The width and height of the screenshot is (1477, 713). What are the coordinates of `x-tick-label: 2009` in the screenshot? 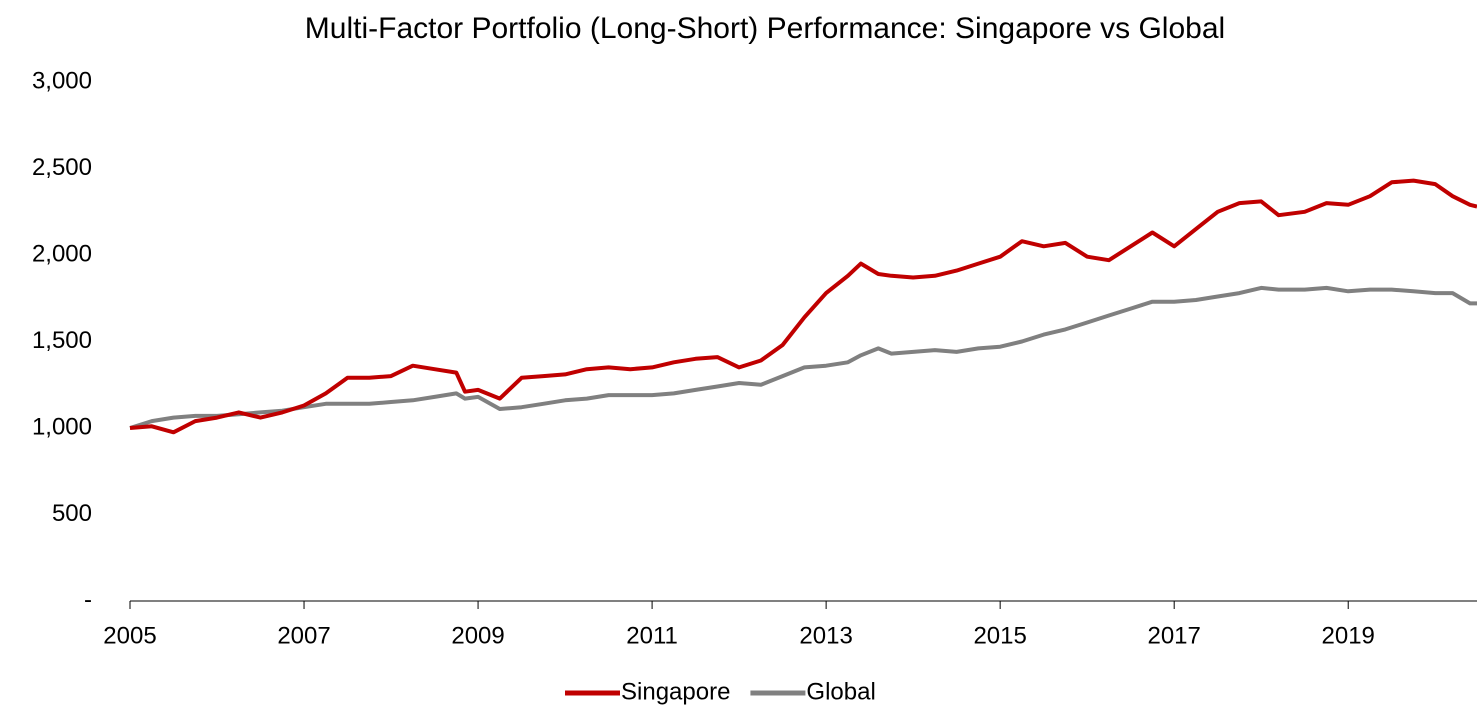 It's located at (477, 635).